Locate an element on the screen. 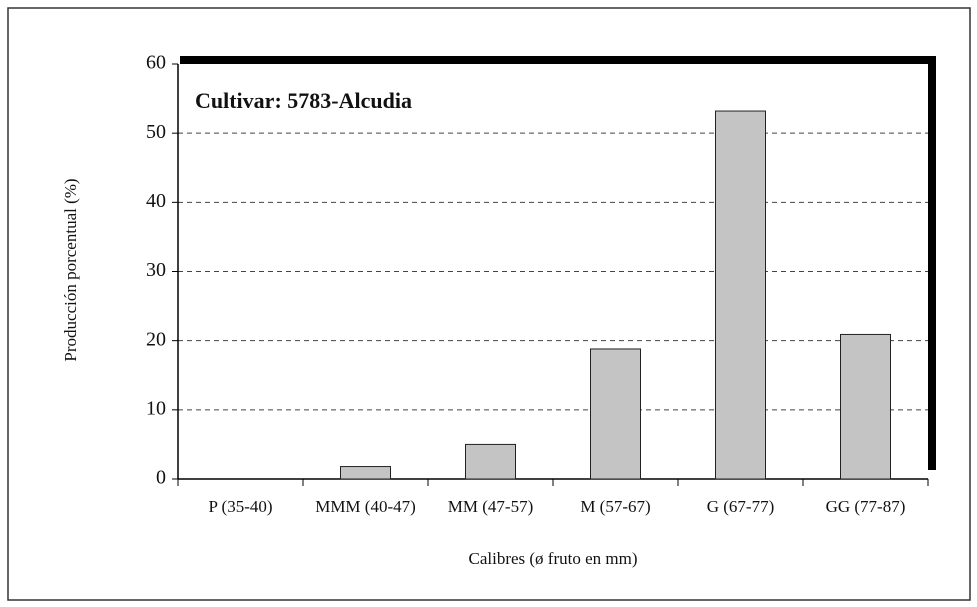  x-tick-label: P (35-40) is located at coordinates (240, 506).